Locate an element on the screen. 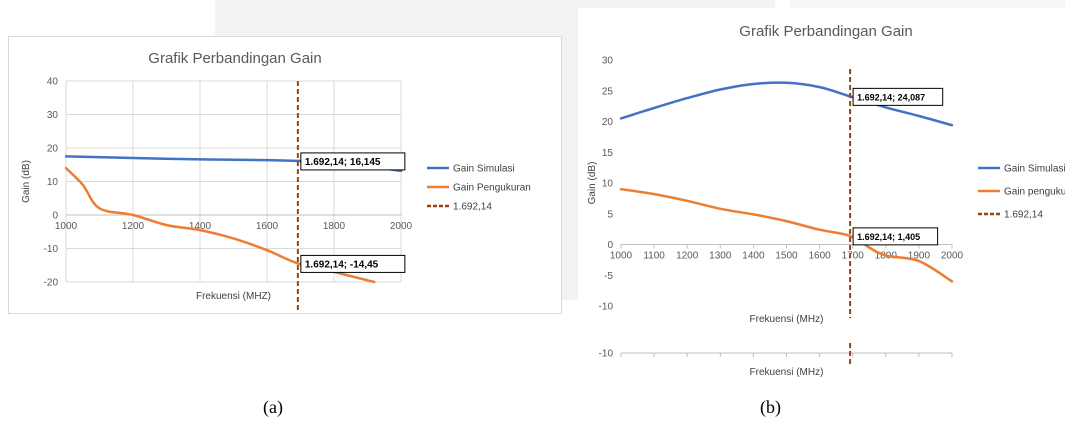 The height and width of the screenshot is (422, 1065). x-tick-label: 1900 is located at coordinates (919, 256).